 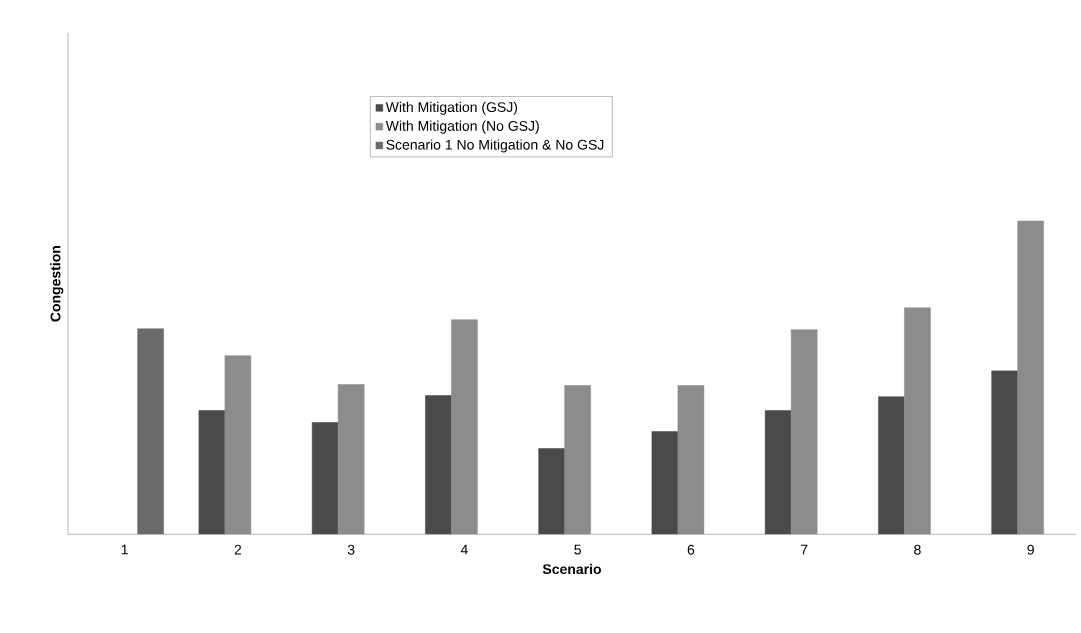 I want to click on legend-label: With Mitigation (GSJ), so click(x=451, y=108).